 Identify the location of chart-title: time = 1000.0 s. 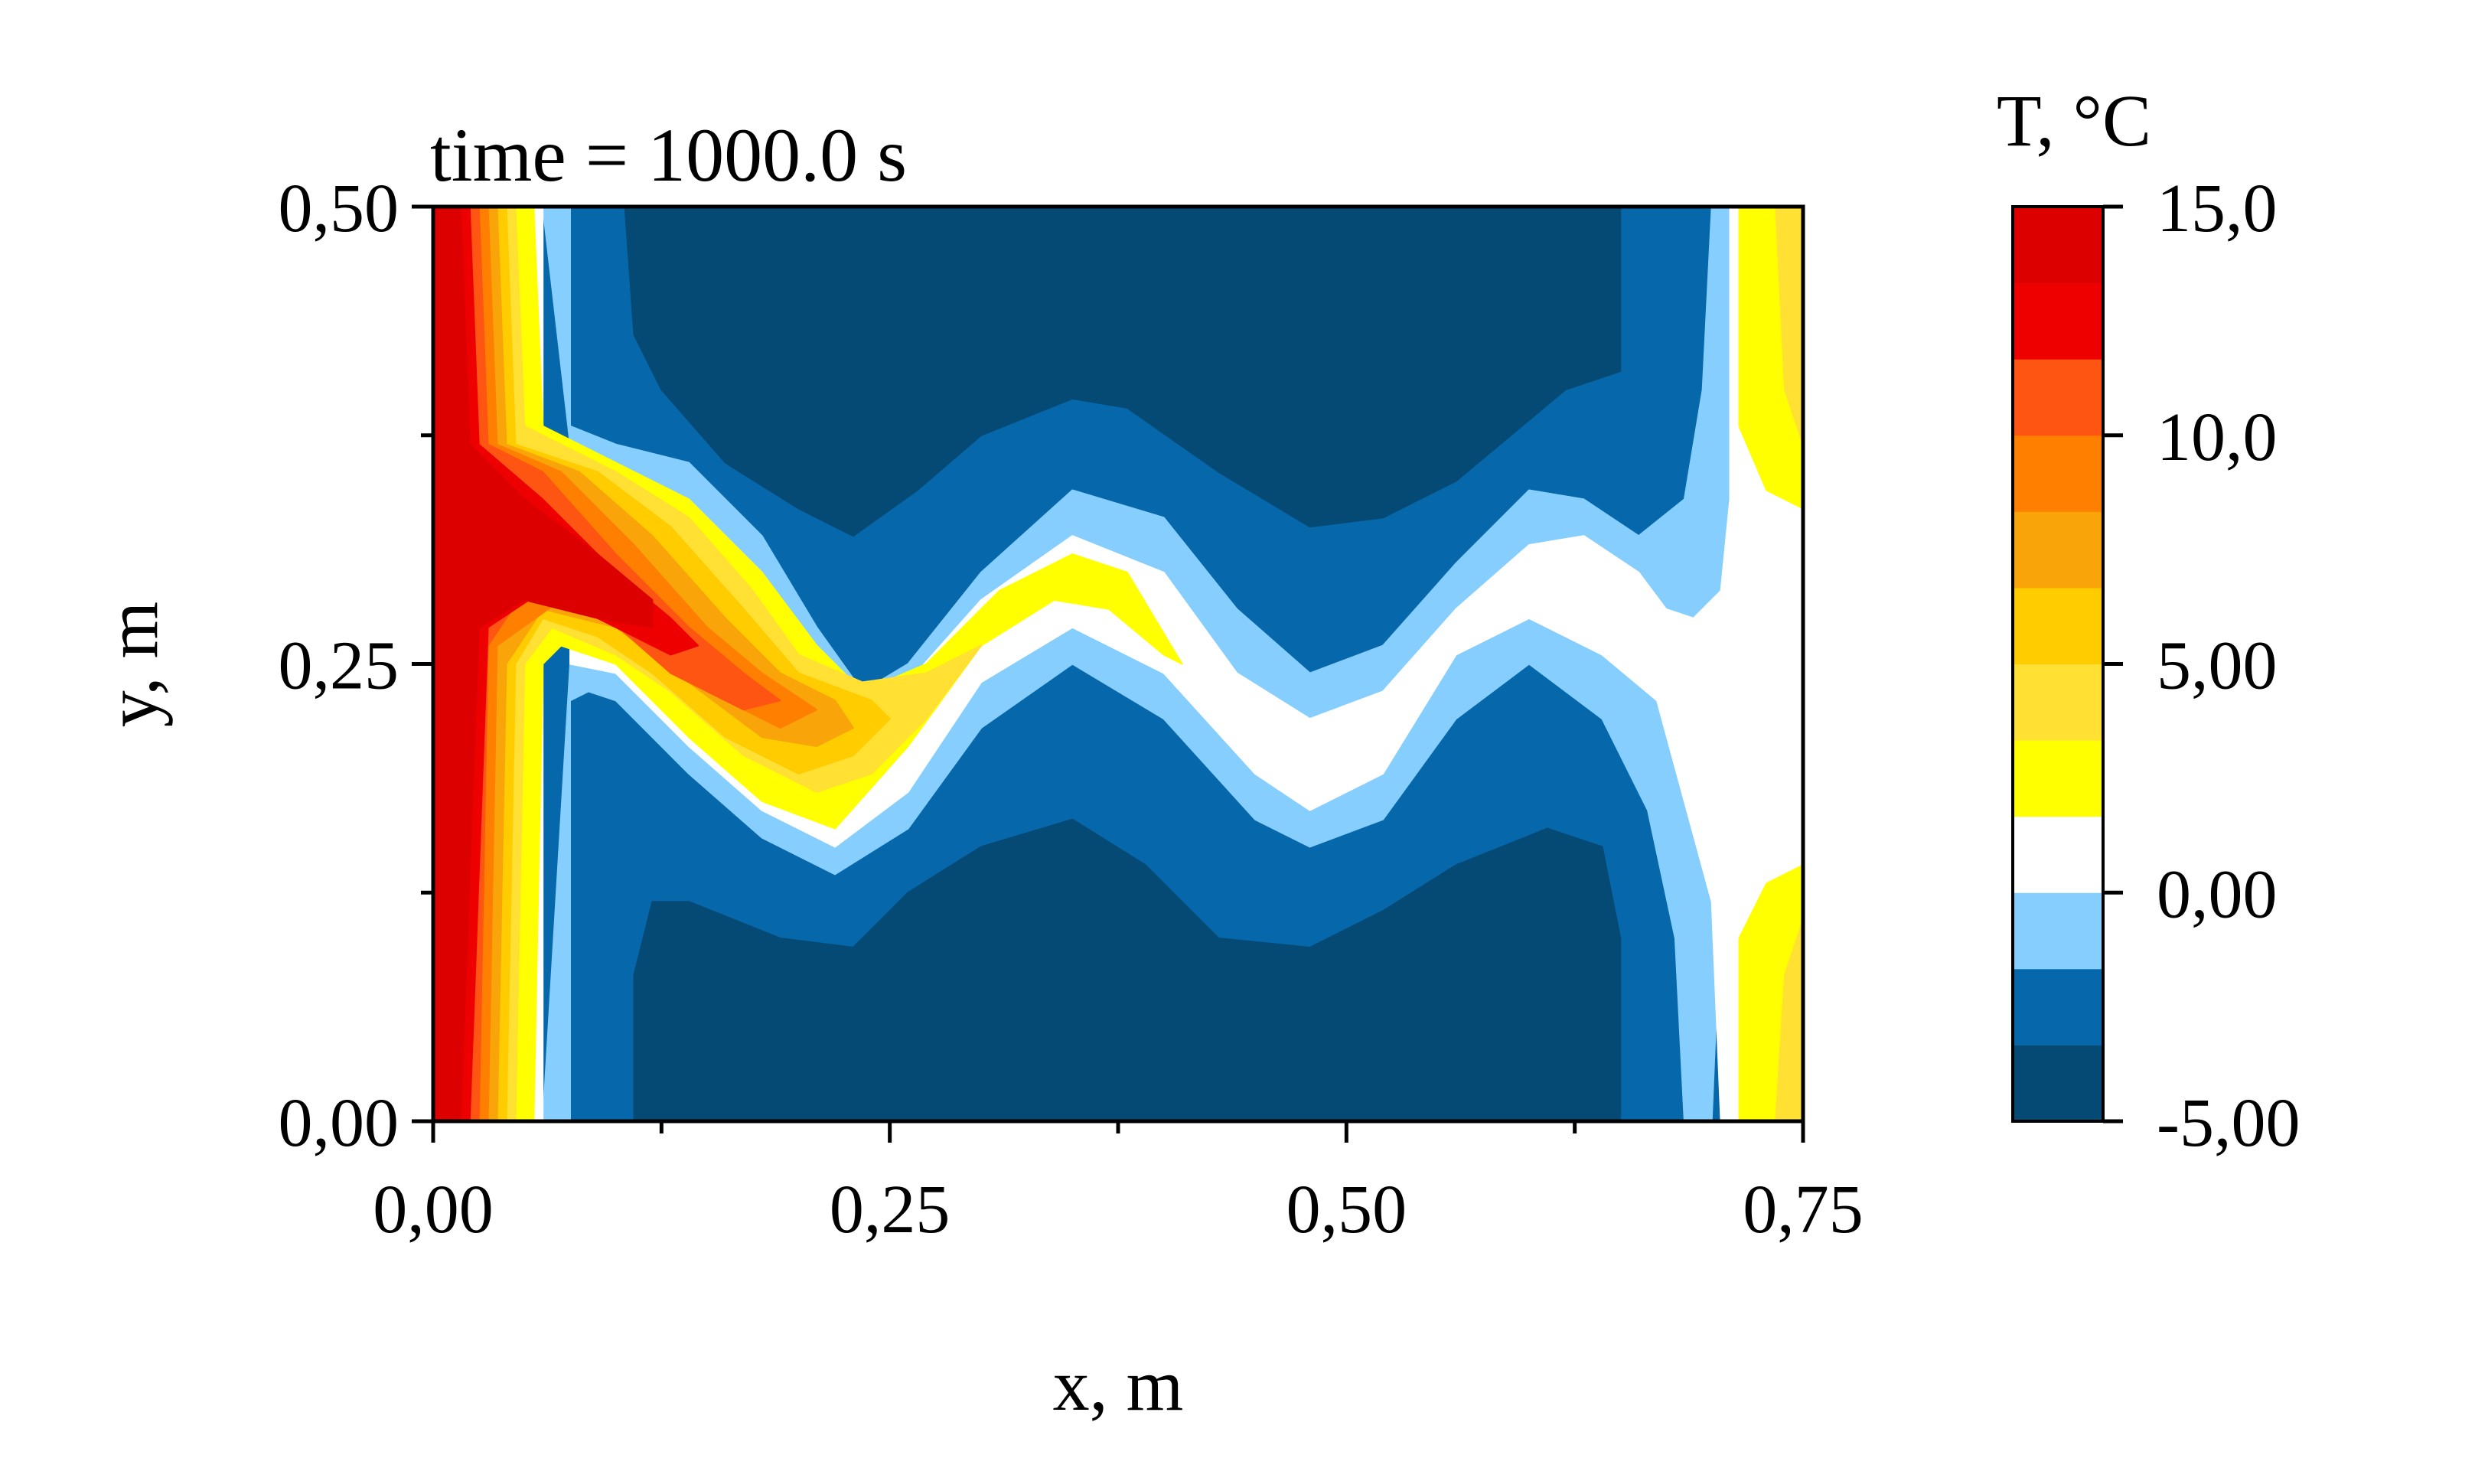
(668, 155).